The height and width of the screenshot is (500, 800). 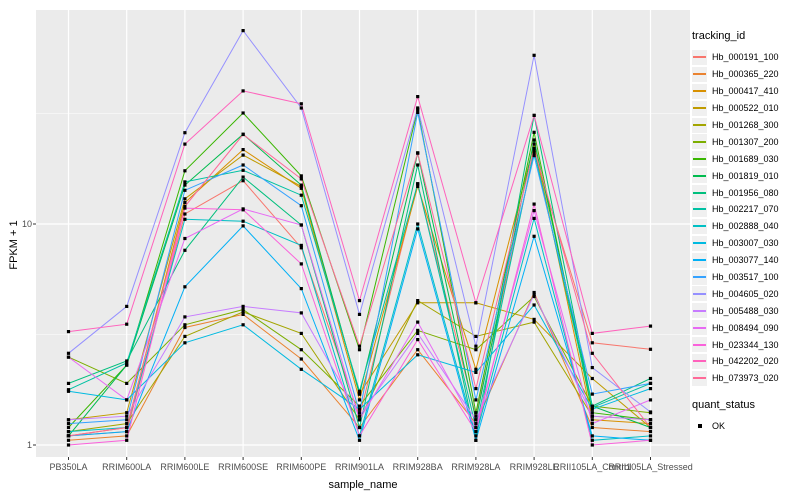 I want to click on legend-item-label: Hb_001689_030, so click(x=745, y=158).